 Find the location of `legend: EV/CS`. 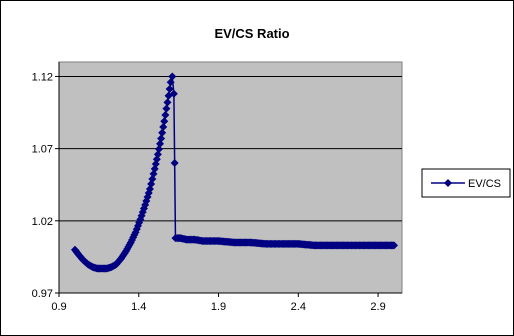

legend: EV/CS is located at coordinates (466, 183).